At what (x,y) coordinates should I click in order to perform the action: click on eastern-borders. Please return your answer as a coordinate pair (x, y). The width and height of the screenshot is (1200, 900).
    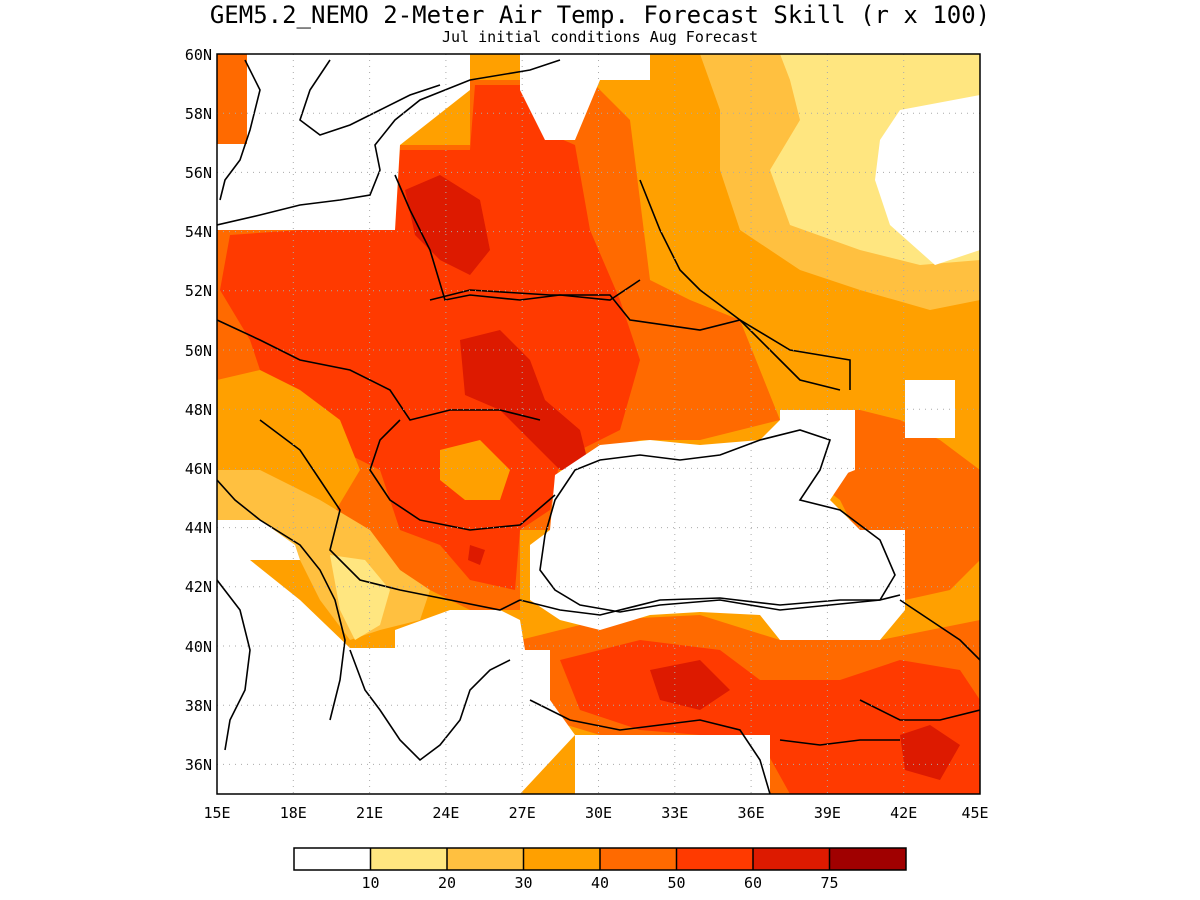
    Looking at the image, I should click on (879, 672).